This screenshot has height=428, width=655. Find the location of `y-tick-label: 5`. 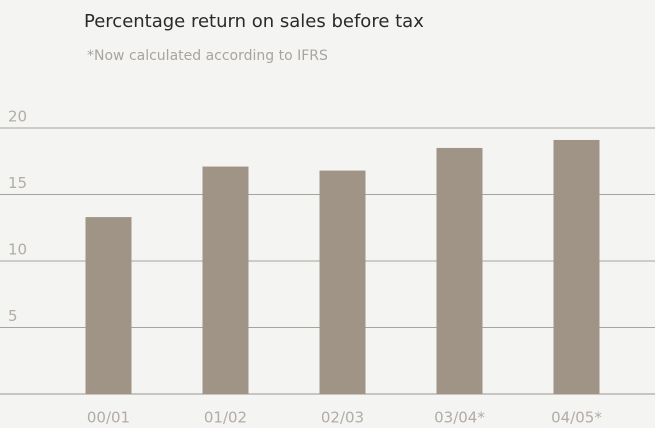

y-tick-label: 5 is located at coordinates (13, 316).